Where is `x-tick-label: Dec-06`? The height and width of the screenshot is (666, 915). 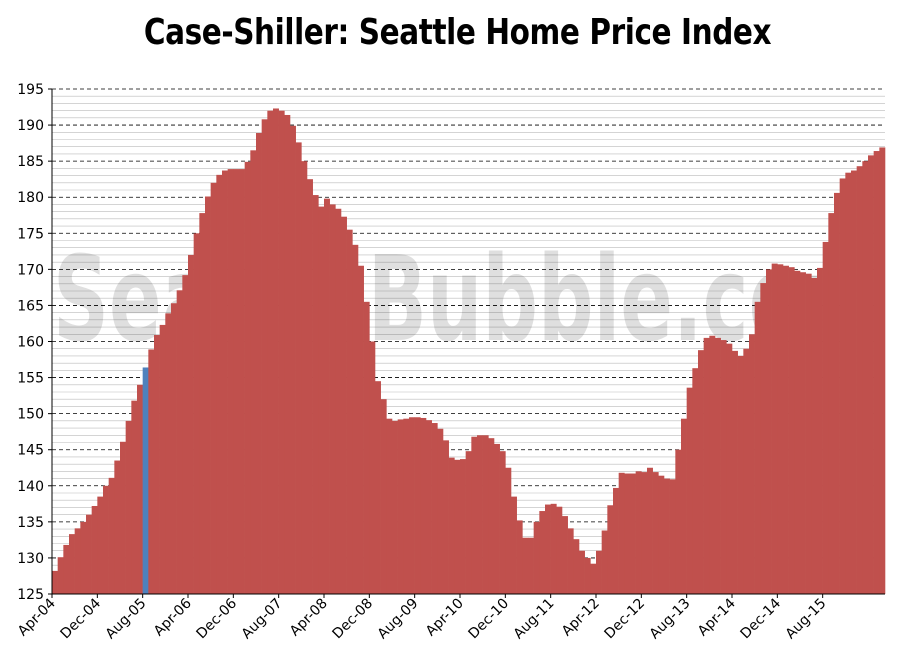 x-tick-label: Dec-06 is located at coordinates (217, 618).